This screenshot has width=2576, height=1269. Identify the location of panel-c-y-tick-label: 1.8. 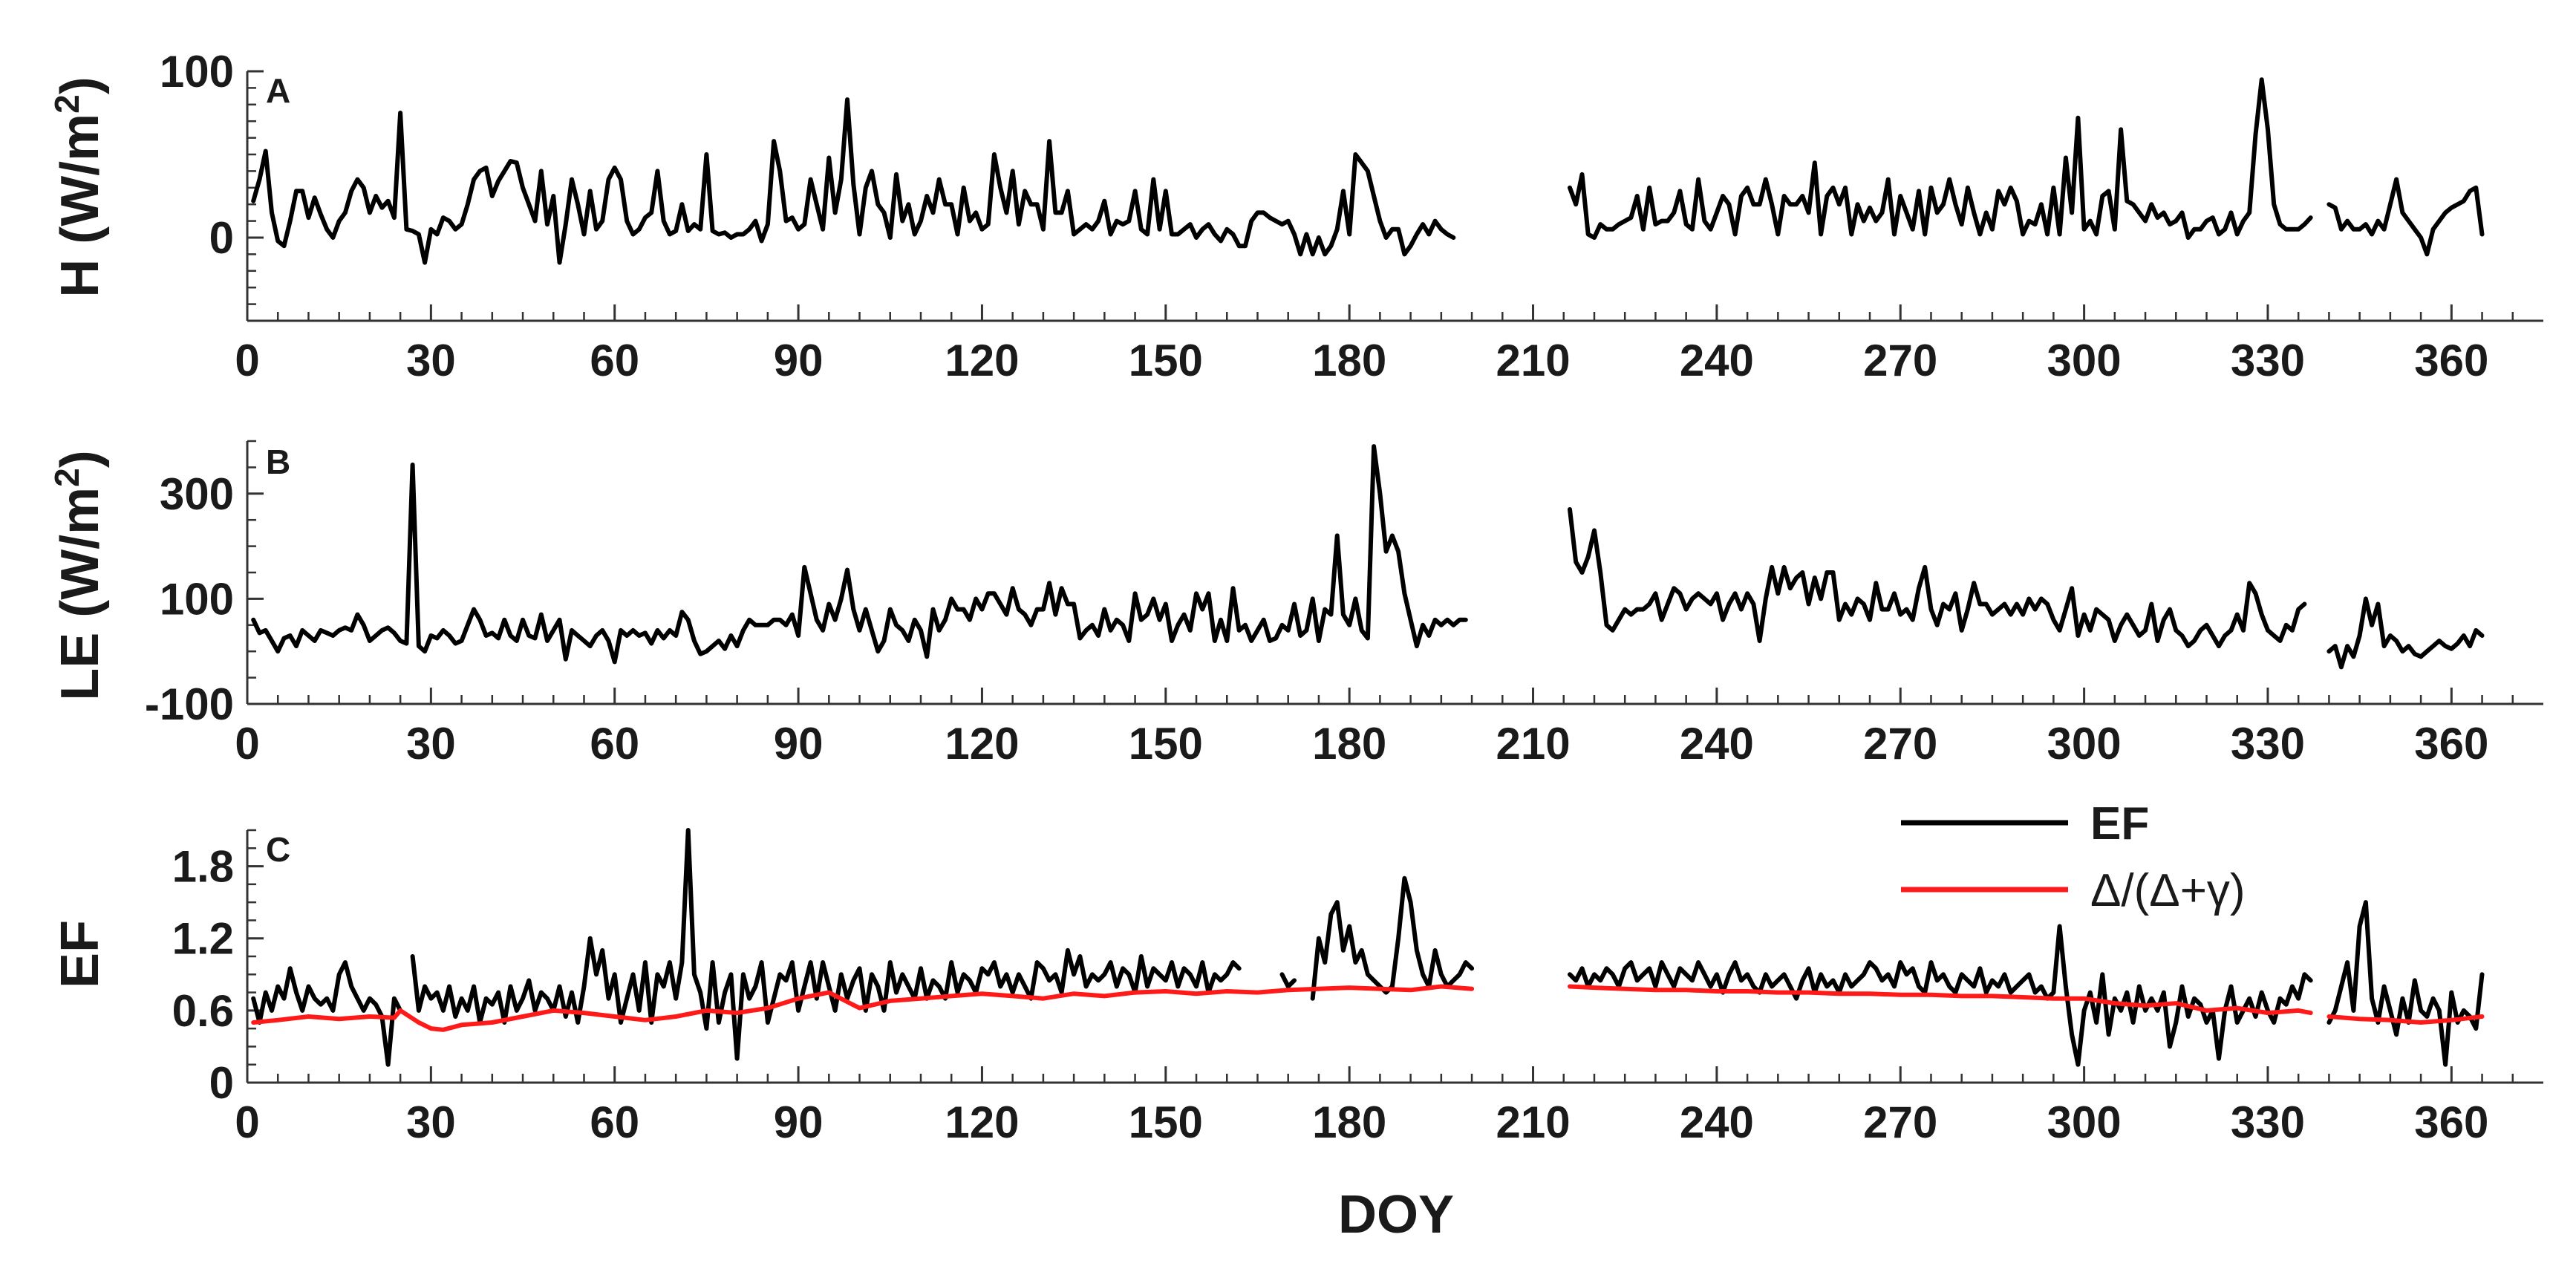
(203, 867).